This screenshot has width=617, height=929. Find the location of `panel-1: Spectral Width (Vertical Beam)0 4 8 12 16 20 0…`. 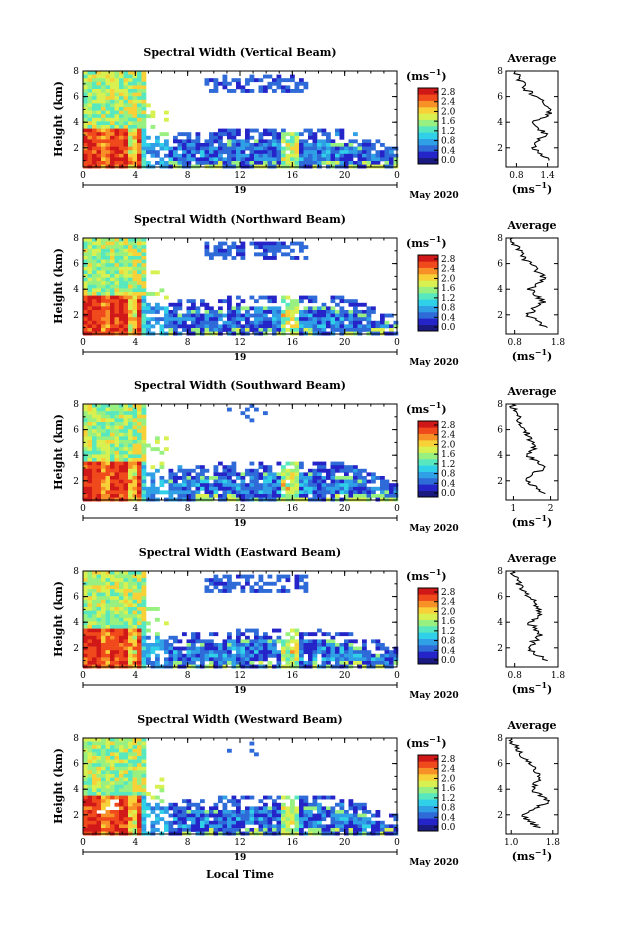

panel-1: Spectral Width (Vertical Beam)0 4 8 12 16 20 0… is located at coordinates (305, 123).